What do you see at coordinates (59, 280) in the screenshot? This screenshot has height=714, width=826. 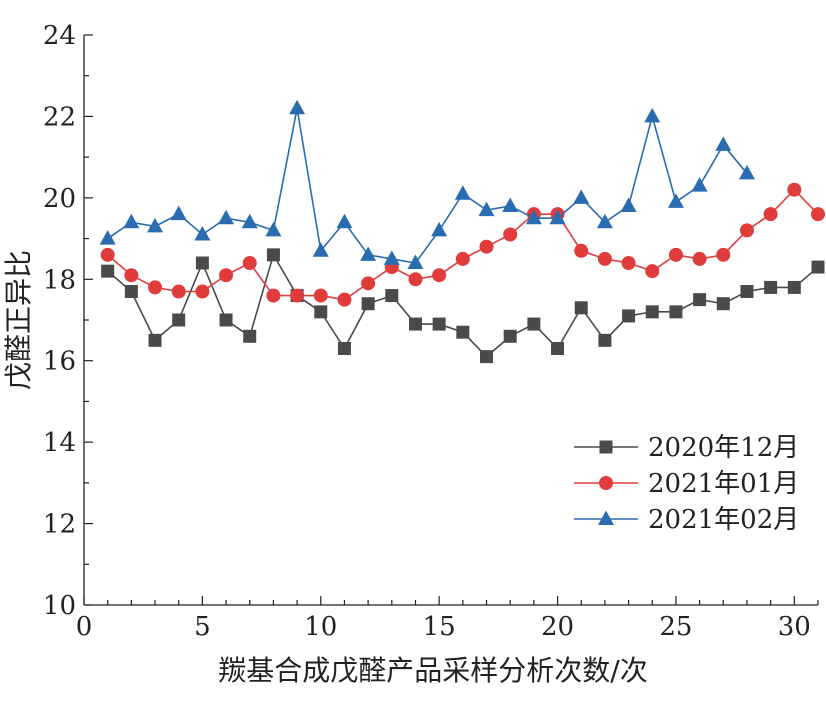 I see `y-tick-label: 18` at bounding box center [59, 280].